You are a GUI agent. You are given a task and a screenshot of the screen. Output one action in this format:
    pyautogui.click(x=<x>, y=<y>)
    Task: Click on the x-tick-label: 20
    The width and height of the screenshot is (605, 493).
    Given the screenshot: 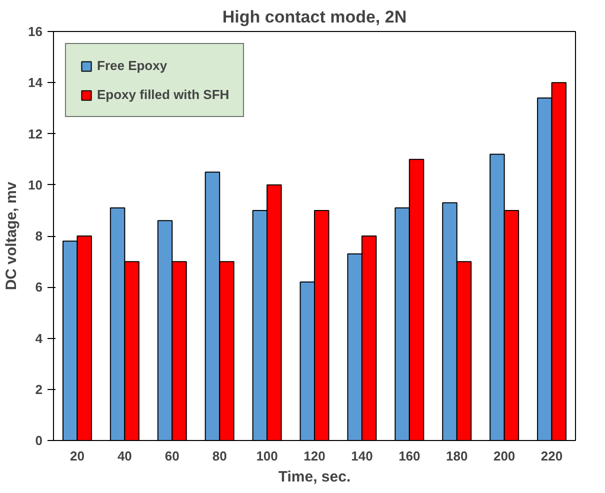 What is the action you would take?
    pyautogui.click(x=77, y=456)
    